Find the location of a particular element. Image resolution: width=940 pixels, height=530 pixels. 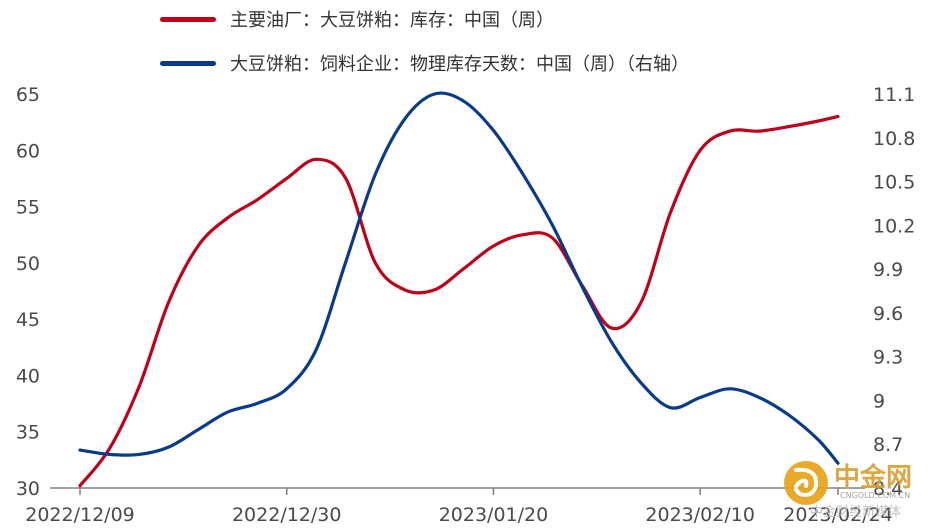

y-right-tick-label-9: 11.1 is located at coordinates (894, 95).